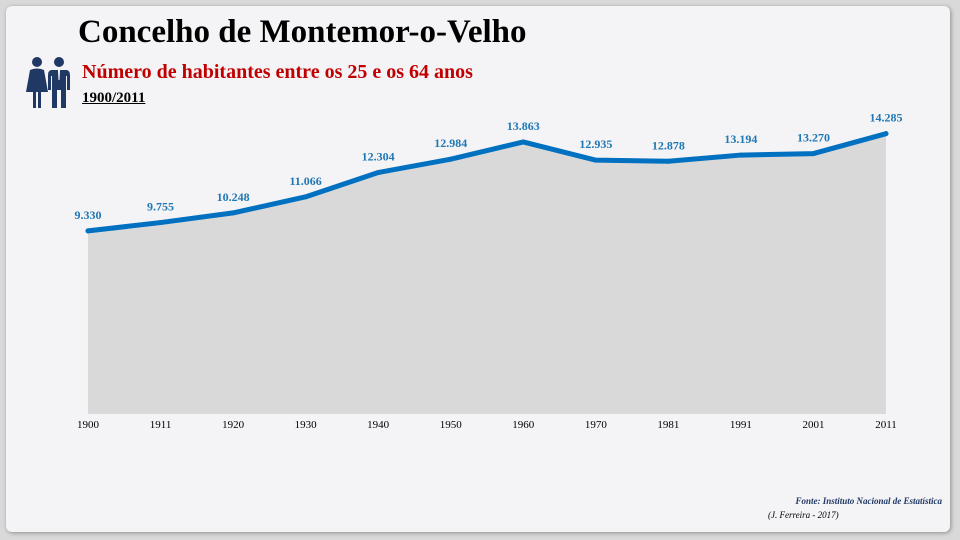  I want to click on x-tick-label: 1950, so click(451, 425).